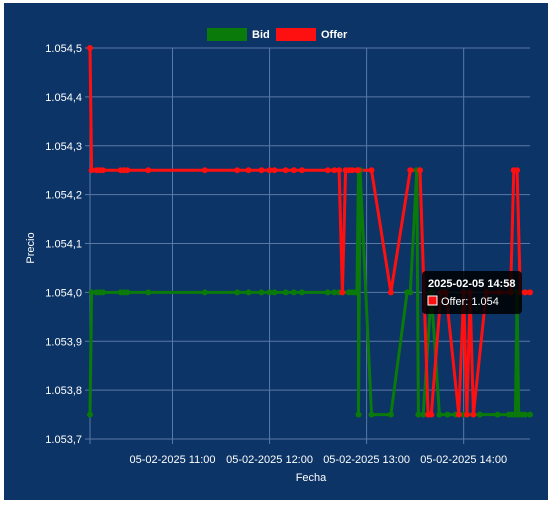  Describe the element at coordinates (63, 293) in the screenshot. I see `y-tick-label: 1.054,0` at that location.